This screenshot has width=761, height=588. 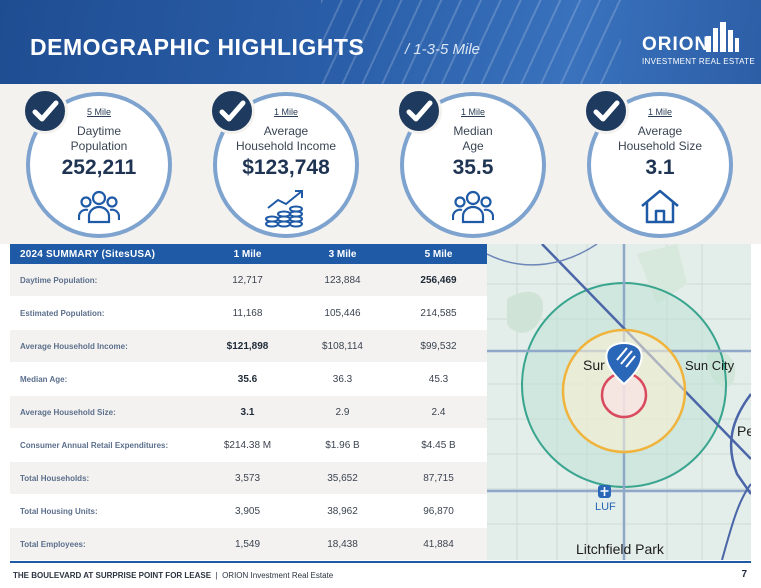 I want to click on orion-logo: ORION INVESTMENT REAL ESTATE, so click(x=698, y=45).